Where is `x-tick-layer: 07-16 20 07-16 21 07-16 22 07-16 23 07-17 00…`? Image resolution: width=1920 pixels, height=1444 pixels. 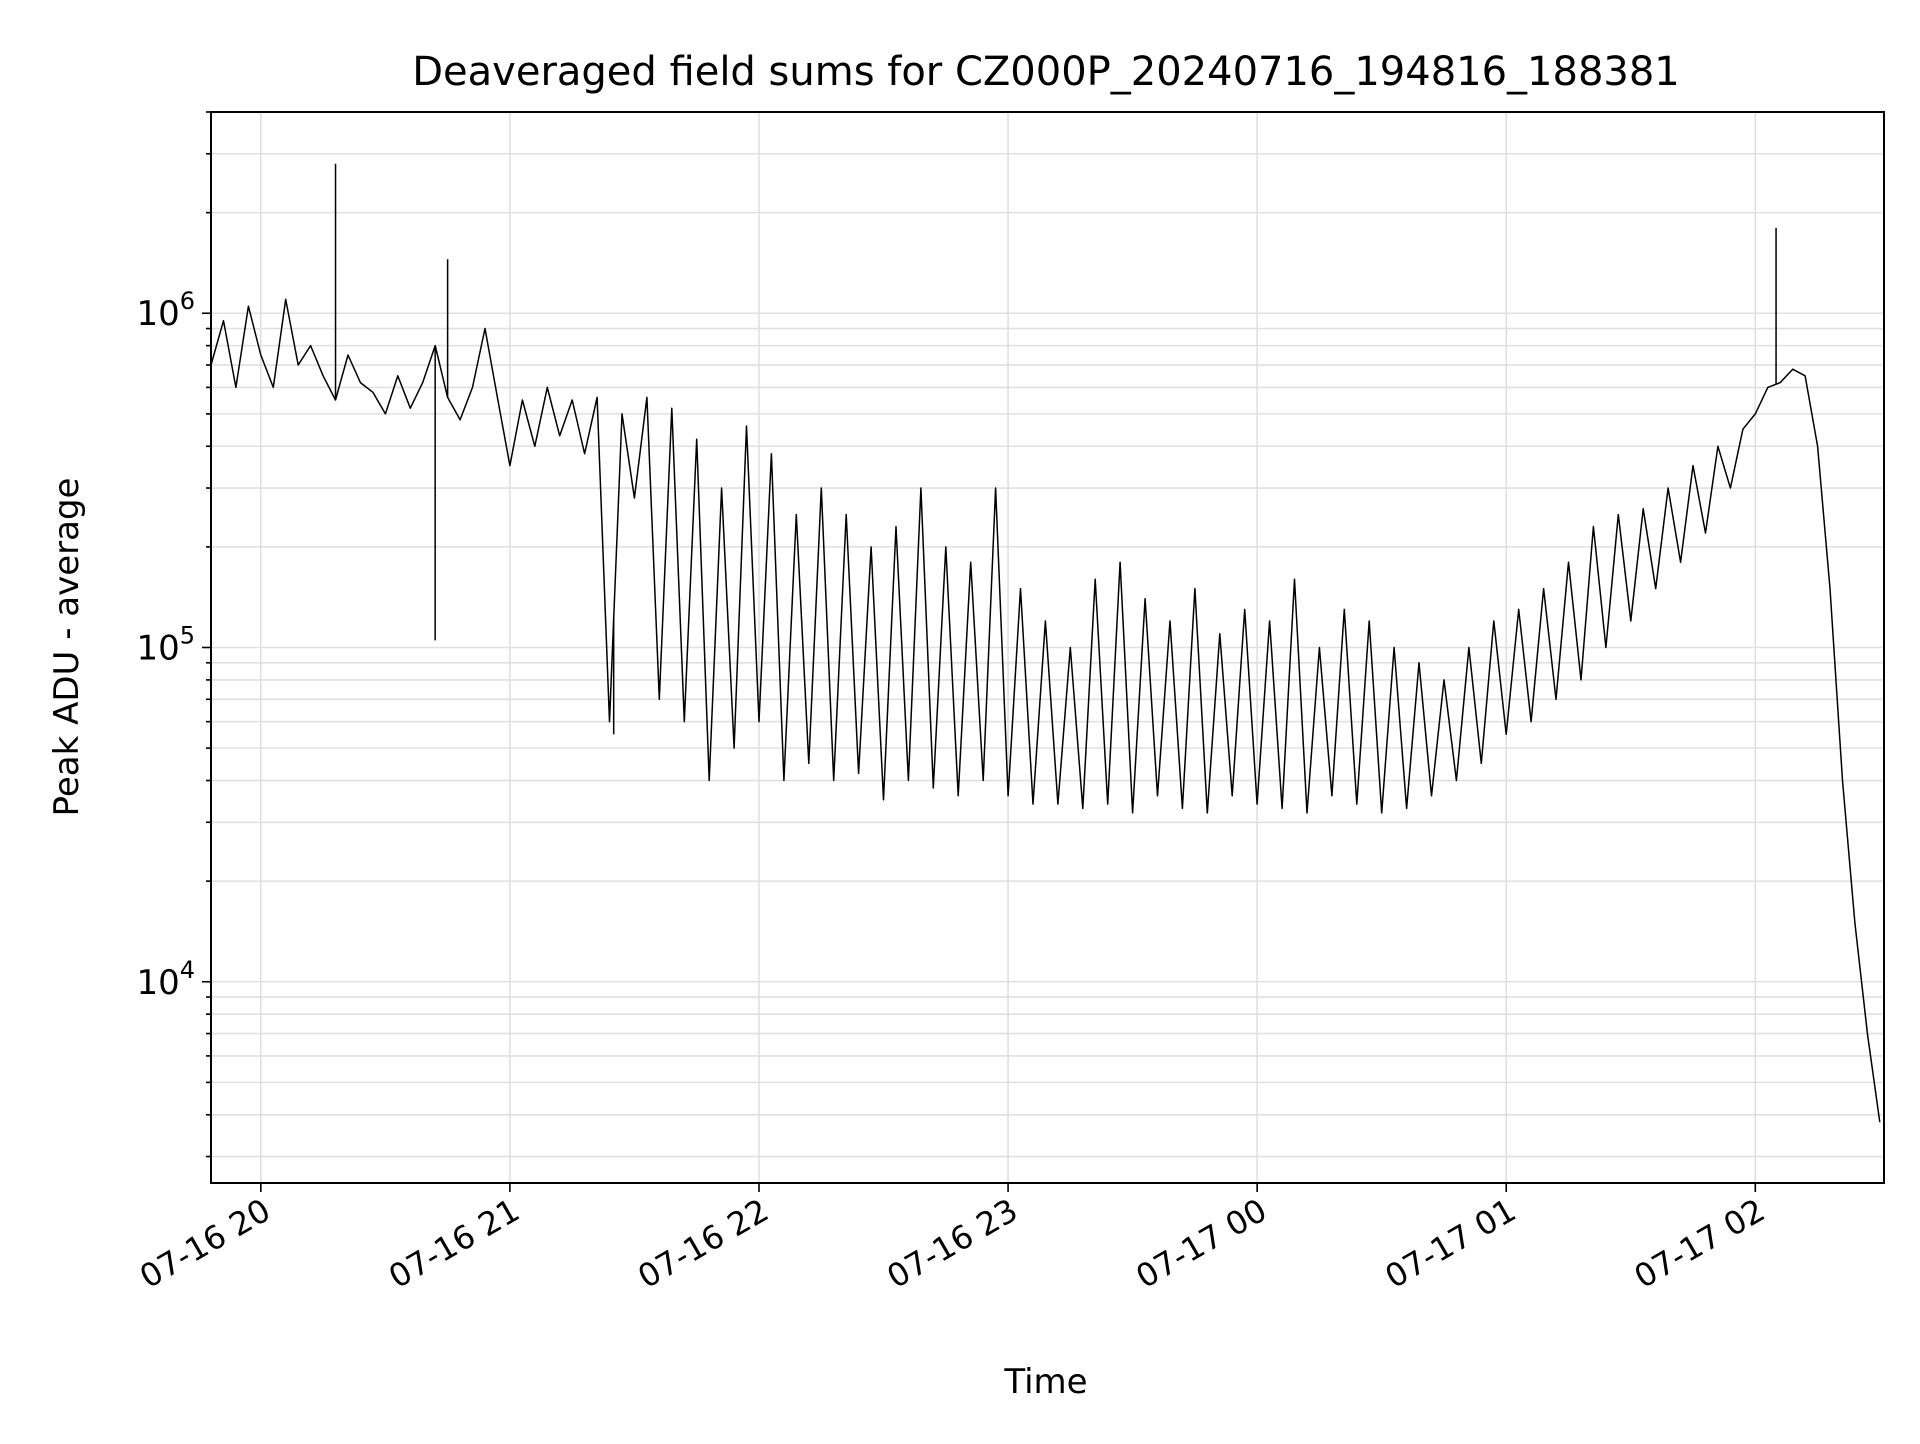 x-tick-layer: 07-16 20 07-16 21 07-16 22 07-16 23 07-17 00… is located at coordinates (952, 1239).